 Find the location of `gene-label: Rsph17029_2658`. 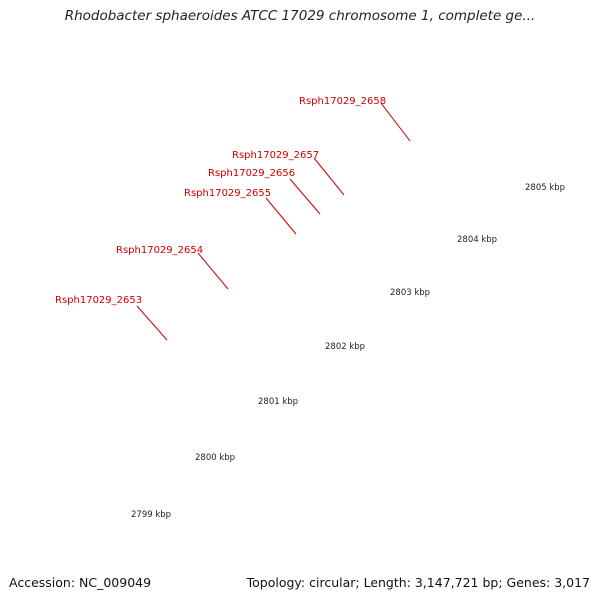

gene-label: Rsph17029_2658 is located at coordinates (342, 101).